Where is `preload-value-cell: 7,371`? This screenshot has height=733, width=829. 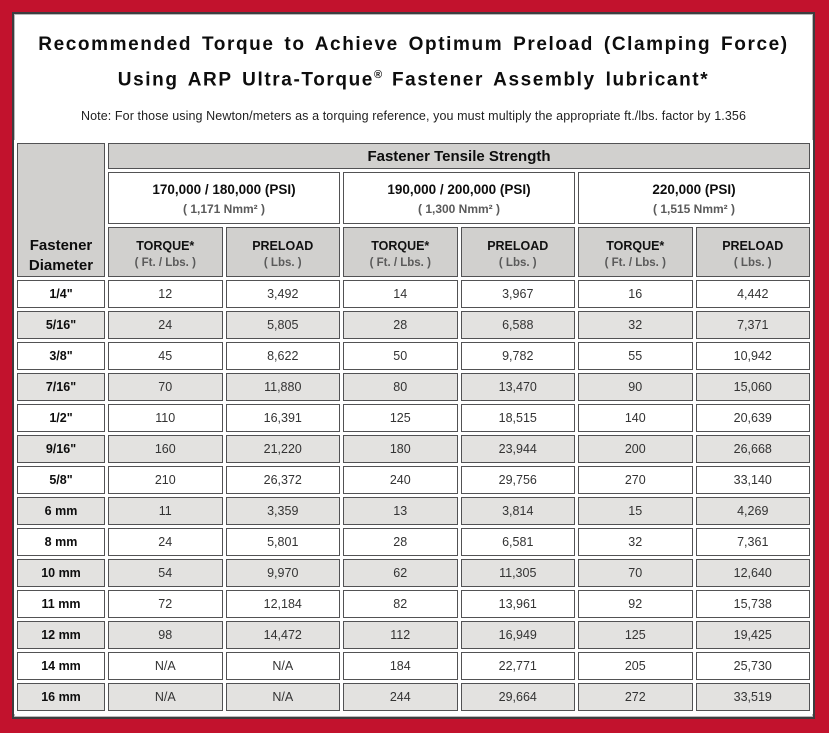 preload-value-cell: 7,371 is located at coordinates (752, 325).